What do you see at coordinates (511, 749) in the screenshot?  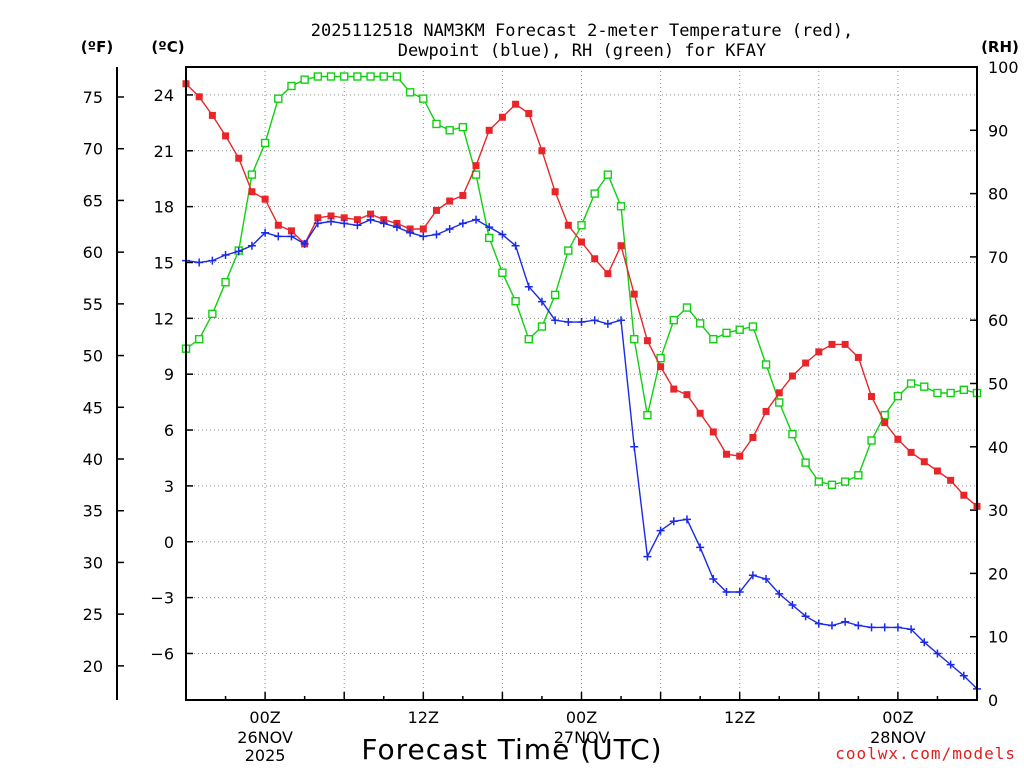 I see `x-axis-label: Forecast Time (UTC)` at bounding box center [511, 749].